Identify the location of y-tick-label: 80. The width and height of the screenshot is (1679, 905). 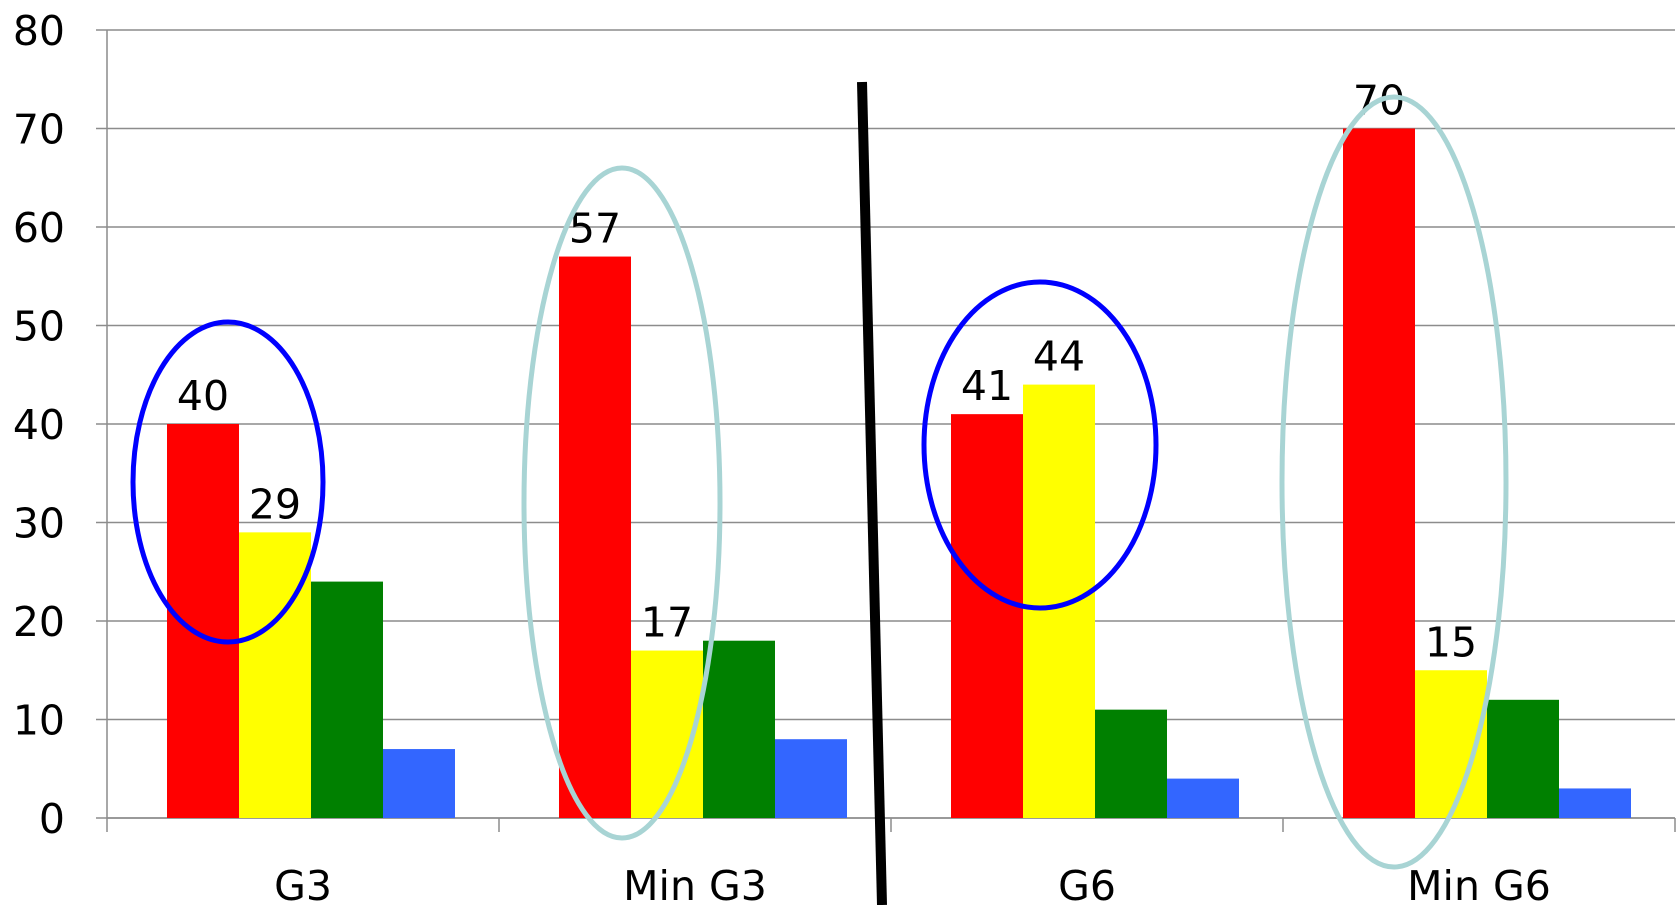
(39, 31).